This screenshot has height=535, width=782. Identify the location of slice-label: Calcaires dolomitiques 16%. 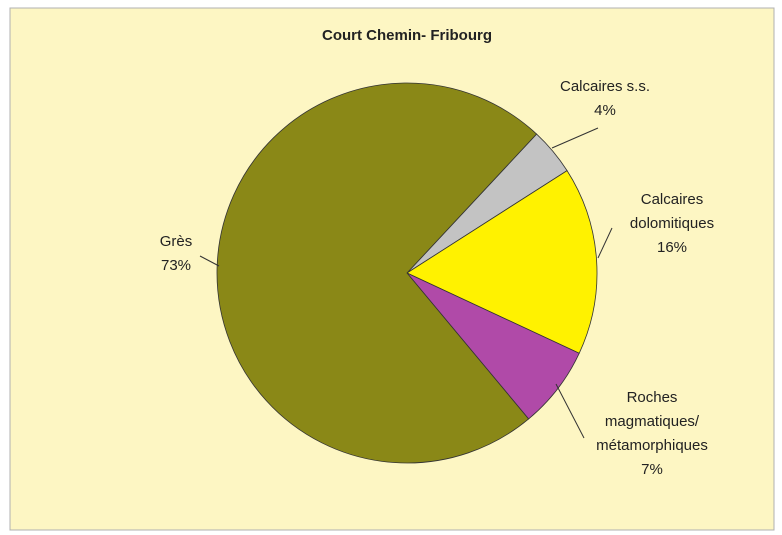
(672, 224).